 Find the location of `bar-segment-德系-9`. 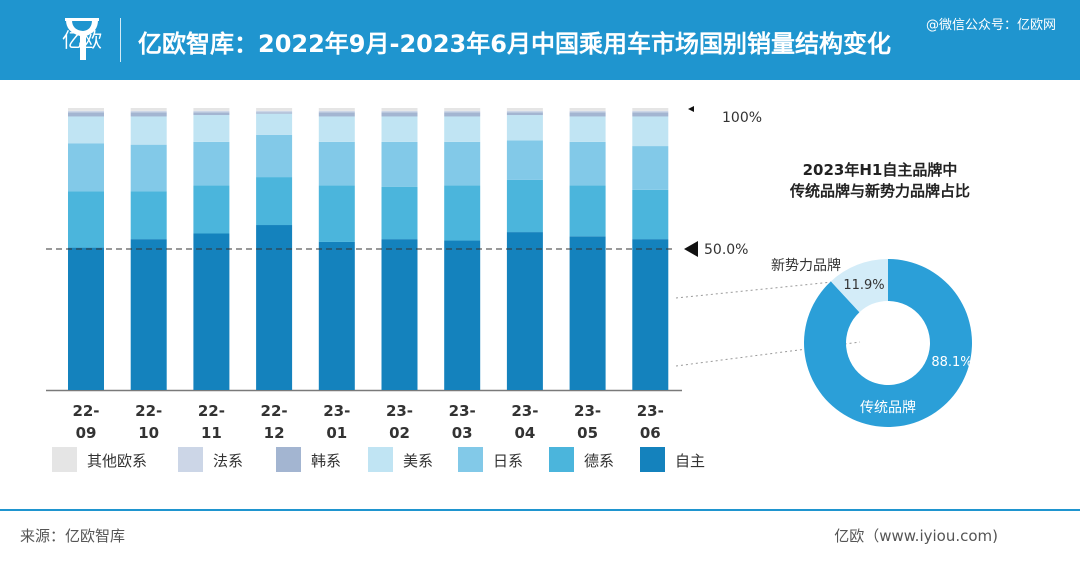

bar-segment-德系-9 is located at coordinates (650, 214).